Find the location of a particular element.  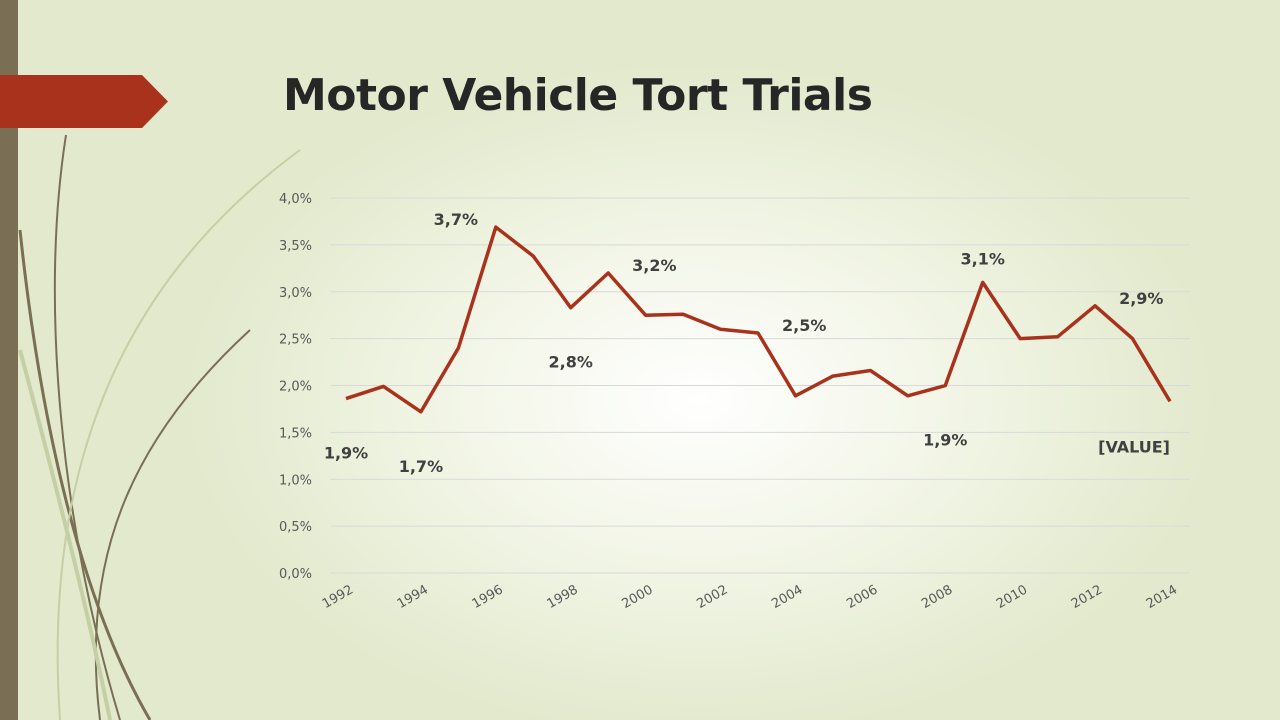

x-tick-label: 2004 is located at coordinates (787, 597).